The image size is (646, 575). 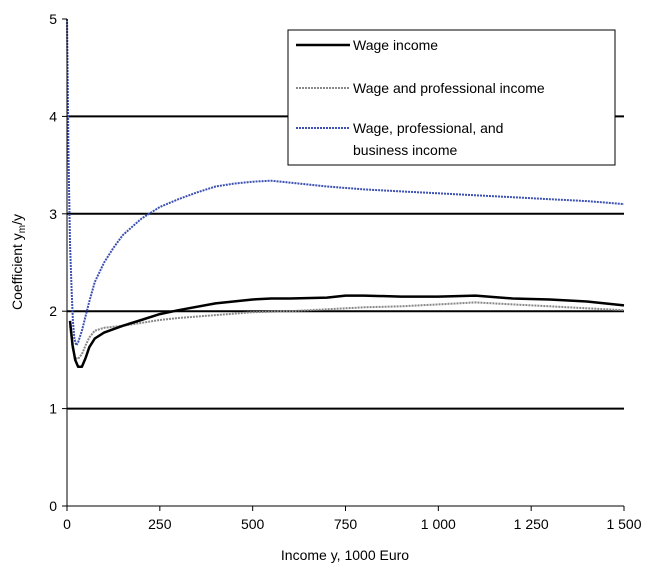 What do you see at coordinates (53, 19) in the screenshot?
I see `y-tick-label: 5` at bounding box center [53, 19].